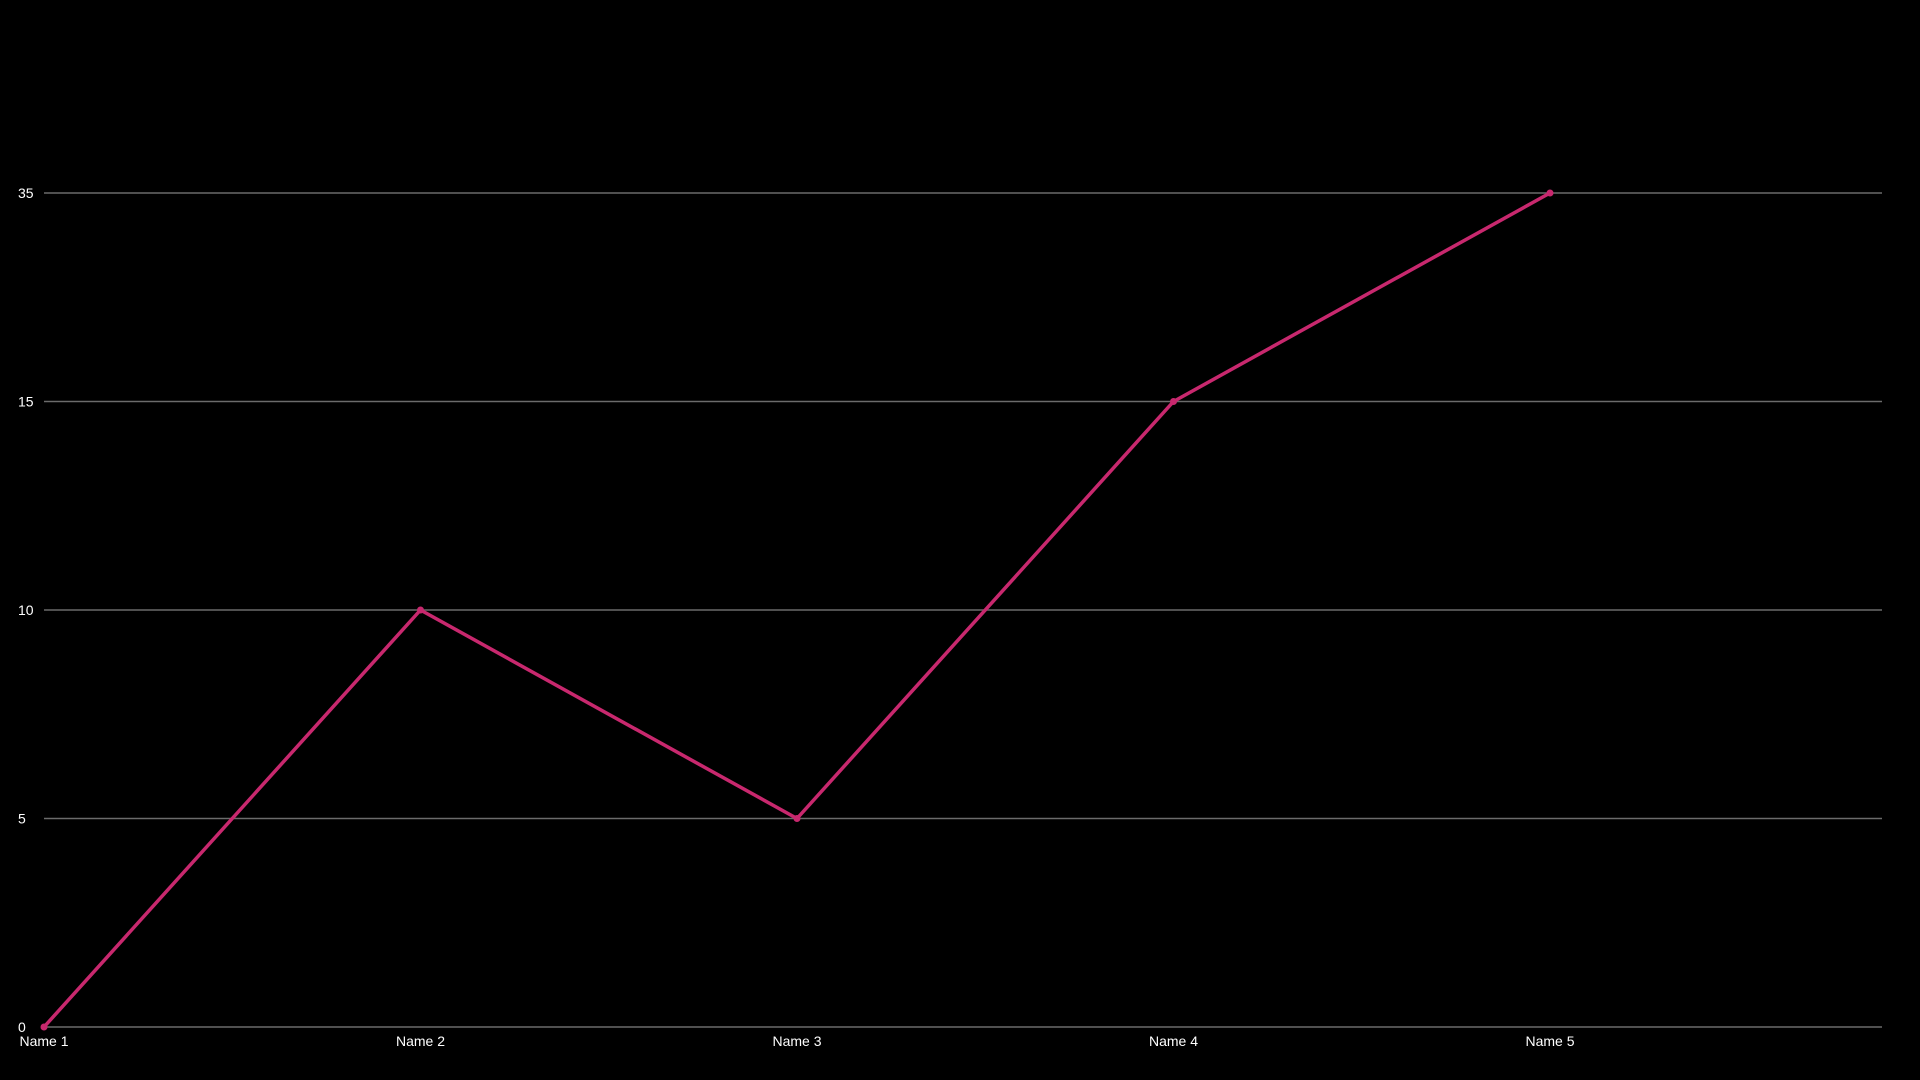 The width and height of the screenshot is (1920, 1080). I want to click on x-axis-tick-labels: Name 1 Name 2 Name 3 Name 4 Name 5, so click(796, 1041).